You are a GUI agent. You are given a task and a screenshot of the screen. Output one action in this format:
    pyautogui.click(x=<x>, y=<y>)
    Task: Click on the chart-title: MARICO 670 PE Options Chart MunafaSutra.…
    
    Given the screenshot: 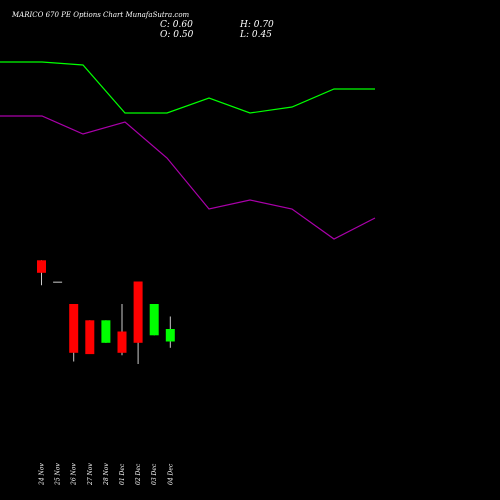 What is the action you would take?
    pyautogui.click(x=100, y=15)
    